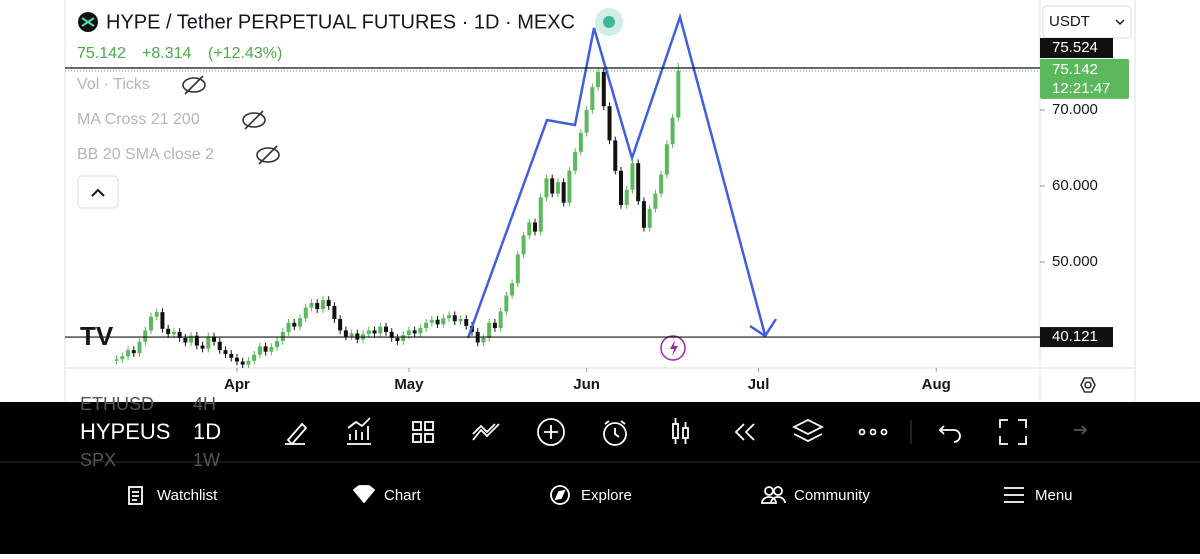 The height and width of the screenshot is (559, 1200). Describe the element at coordinates (166, 53) in the screenshot. I see `header-change: +8.314` at that location.